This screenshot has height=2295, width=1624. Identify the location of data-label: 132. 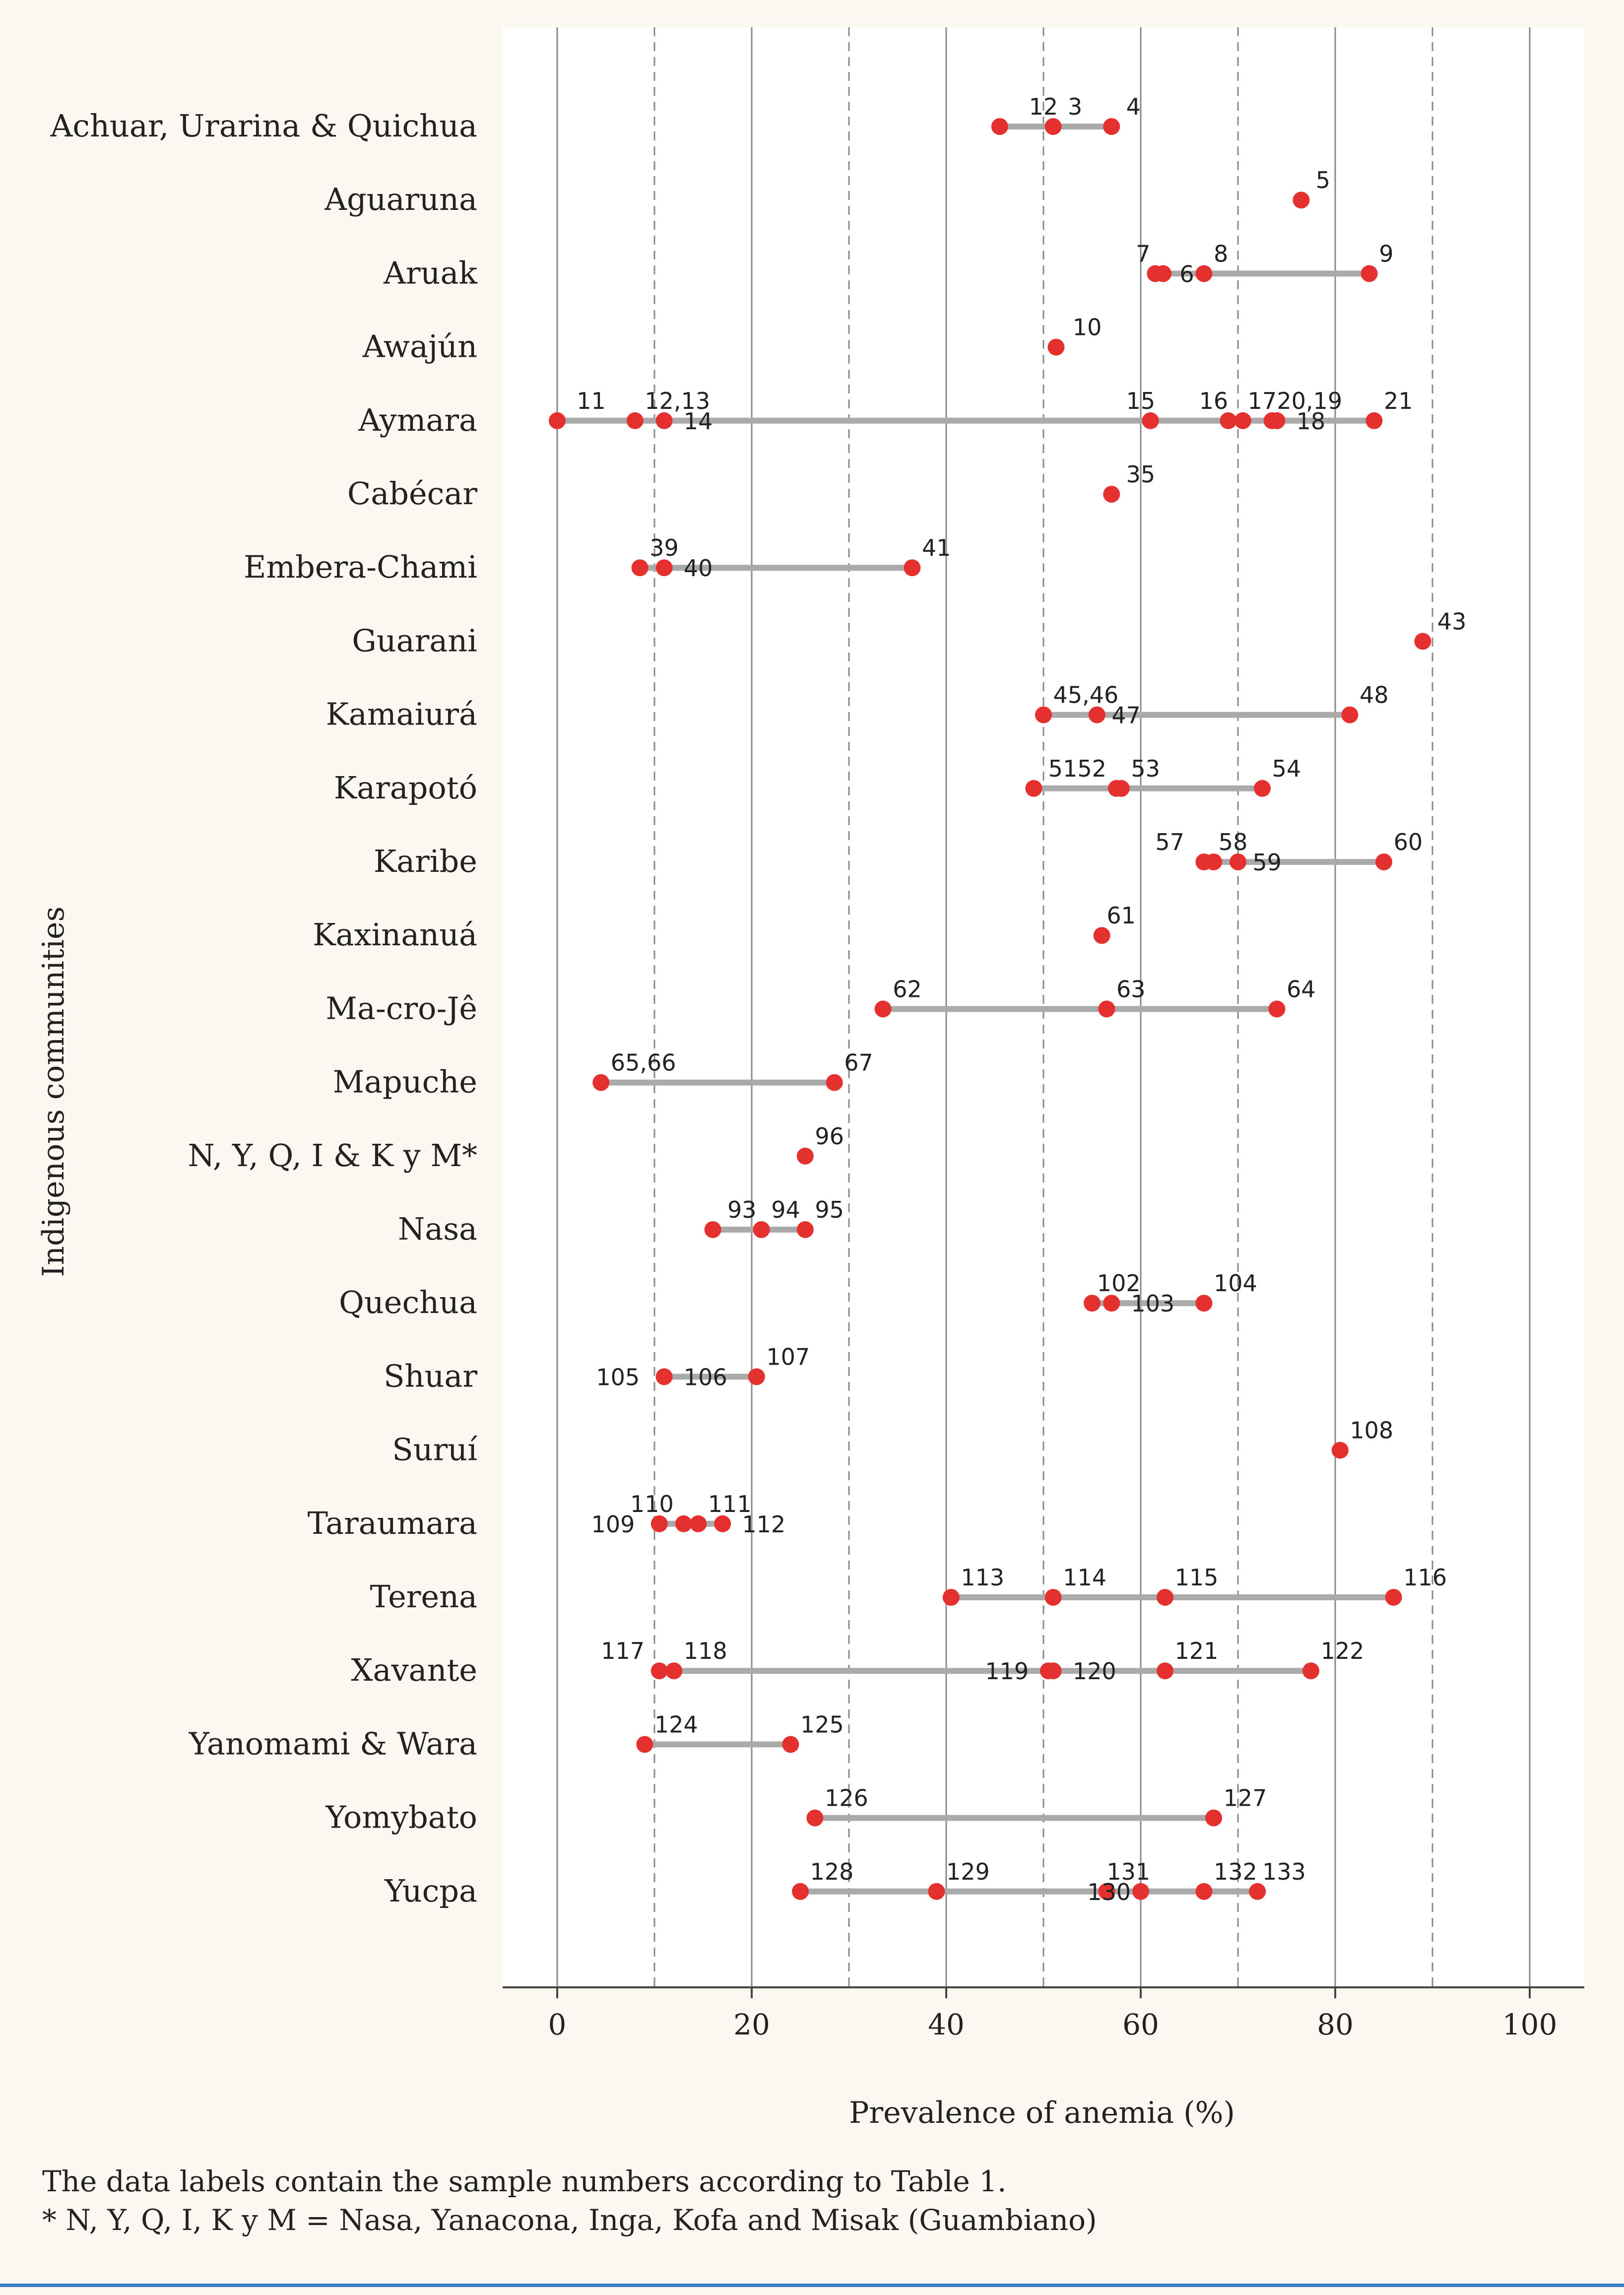
(1235, 1871).